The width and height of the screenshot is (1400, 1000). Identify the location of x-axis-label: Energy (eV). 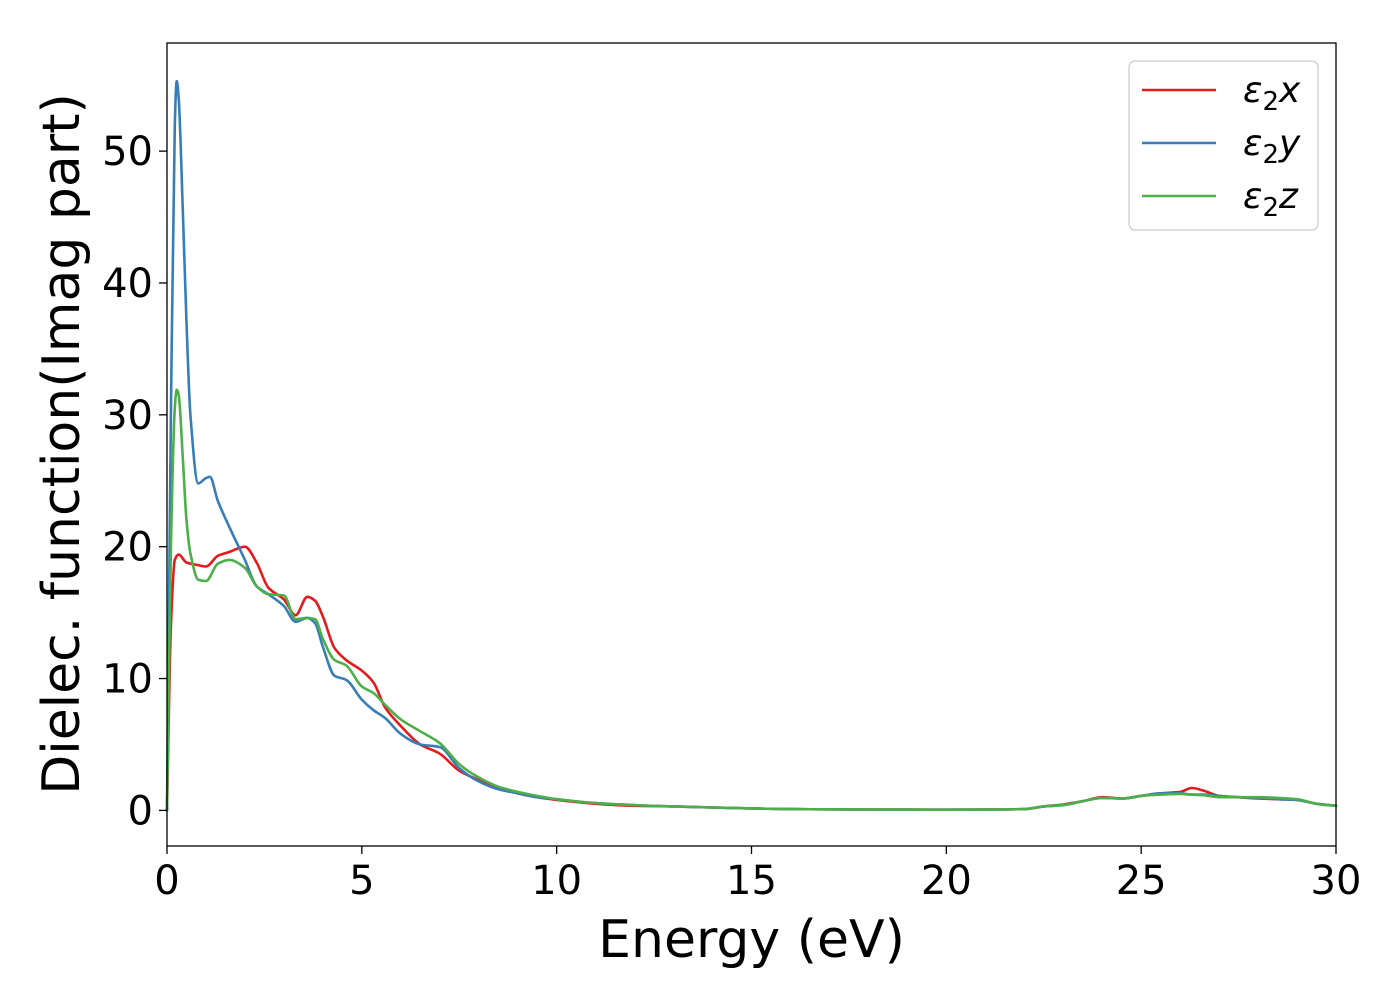
(751, 940).